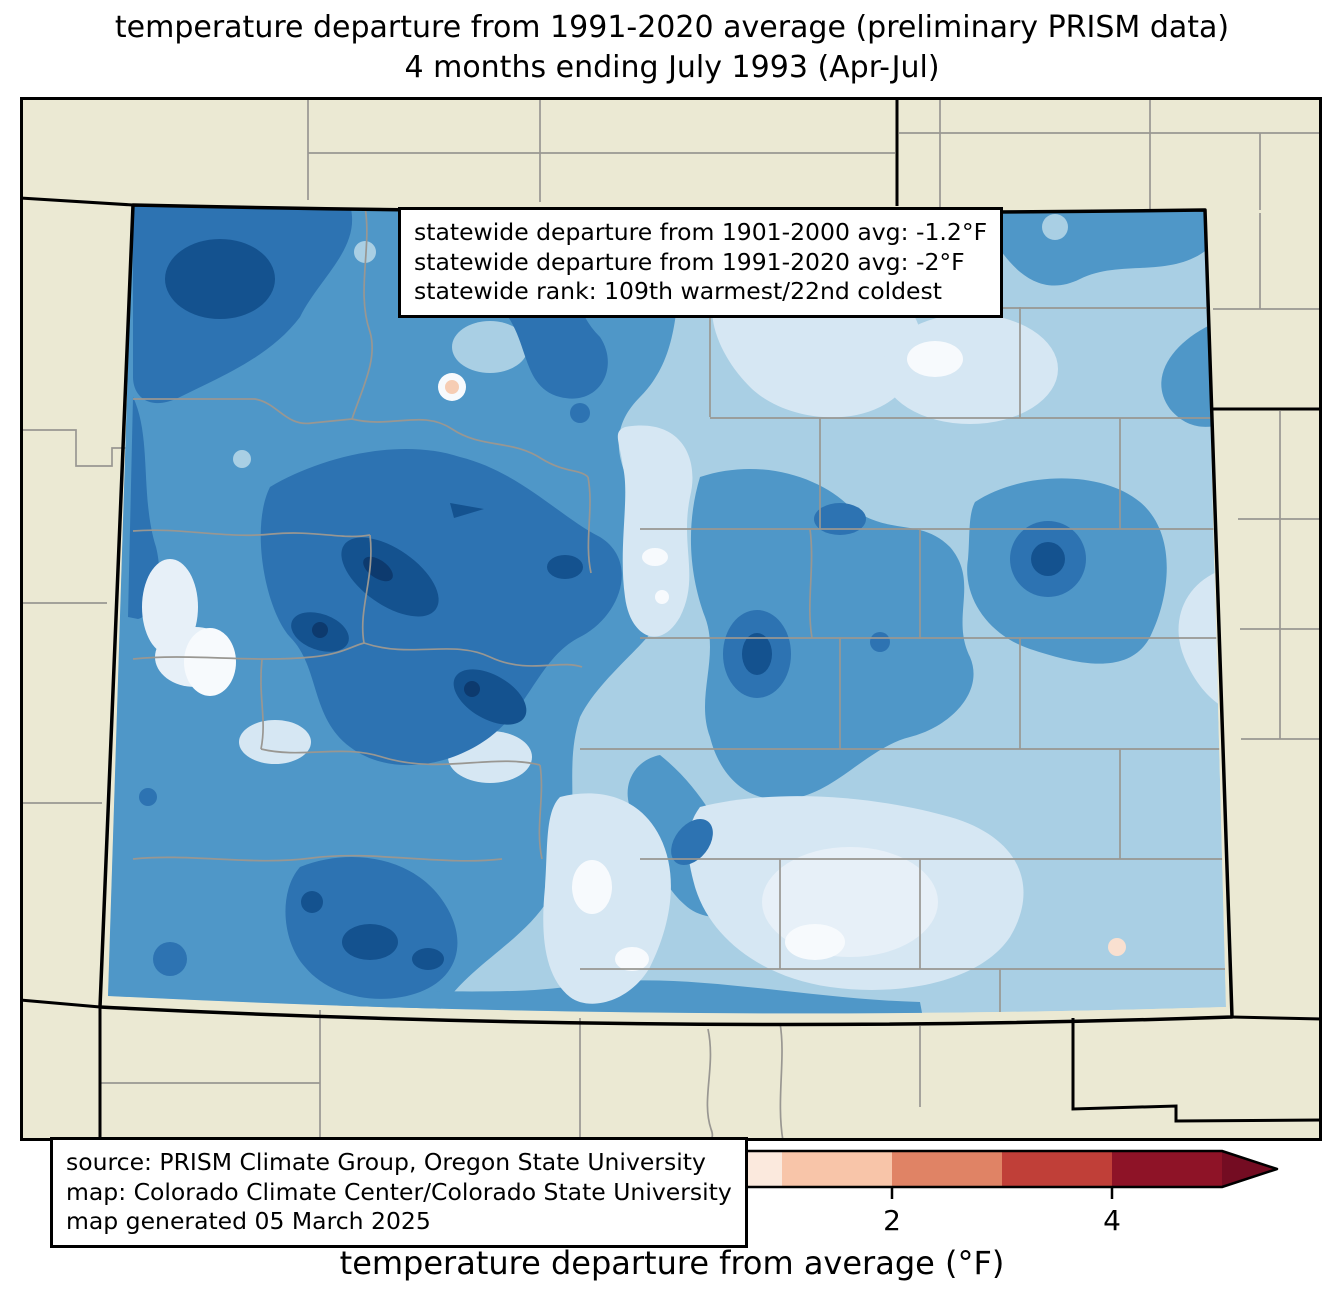  What do you see at coordinates (1112, 1220) in the screenshot?
I see `colorbar-tick-label: 4` at bounding box center [1112, 1220].